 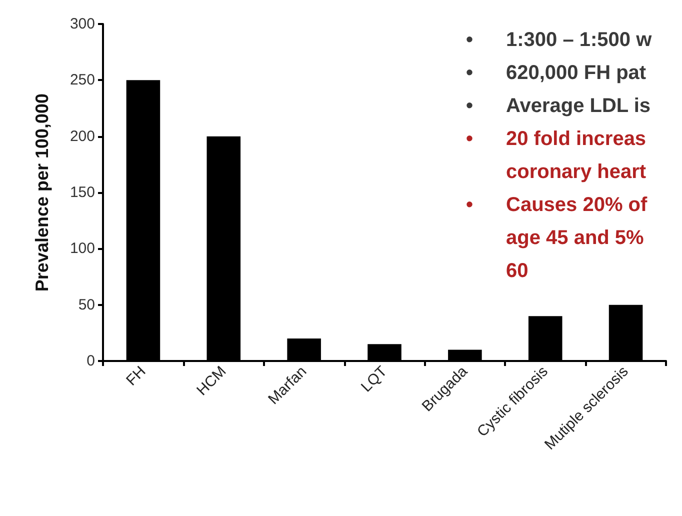 I want to click on y-tick-label: 0, so click(x=90, y=361).